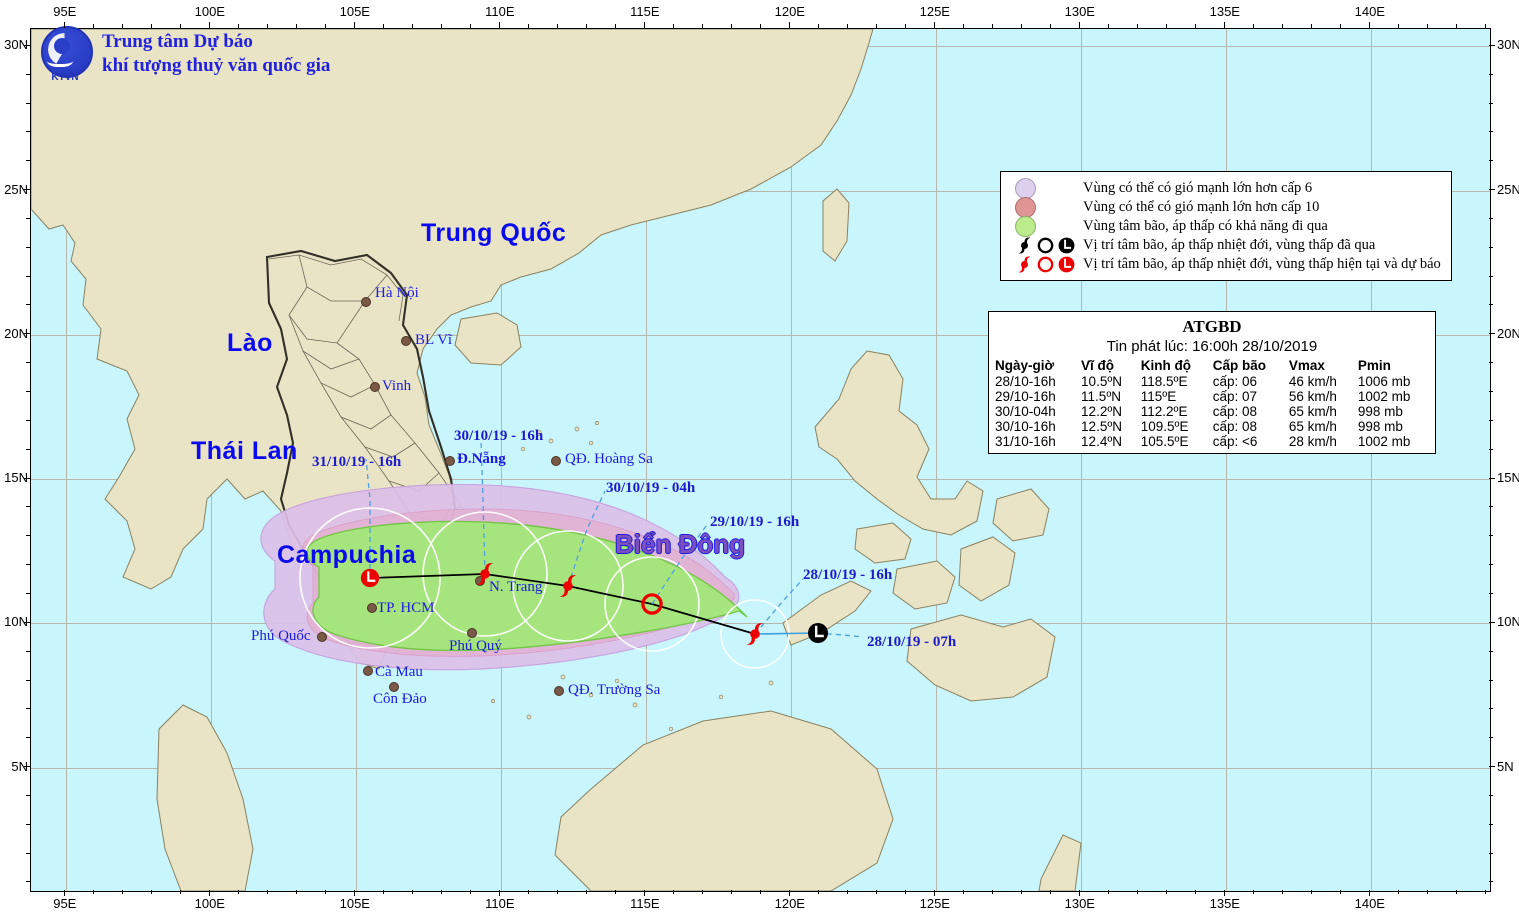 This screenshot has width=1519, height=919. What do you see at coordinates (1079, 903) in the screenshot?
I see `lon-axis-label: 130E` at bounding box center [1079, 903].